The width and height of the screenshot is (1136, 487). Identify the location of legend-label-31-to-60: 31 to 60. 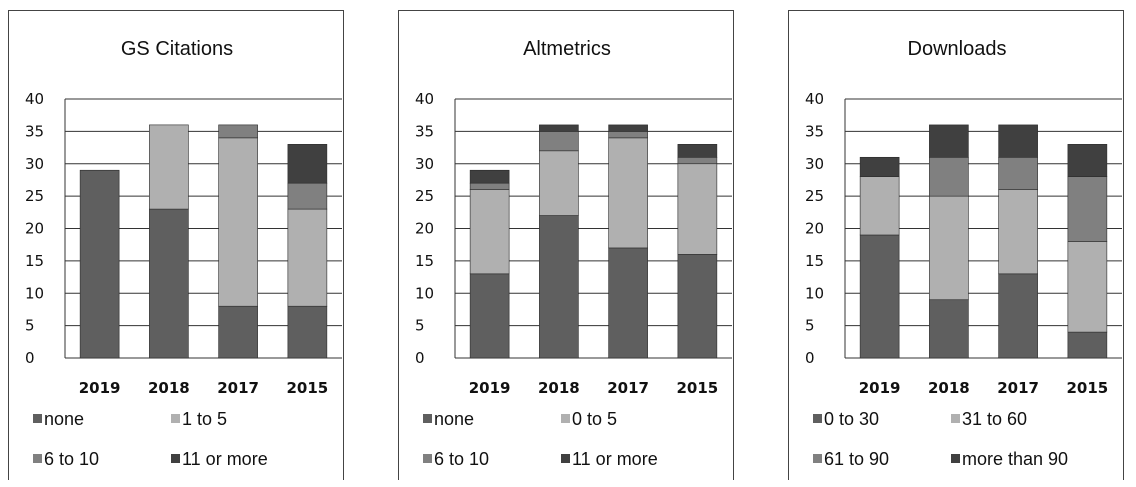
(994, 419).